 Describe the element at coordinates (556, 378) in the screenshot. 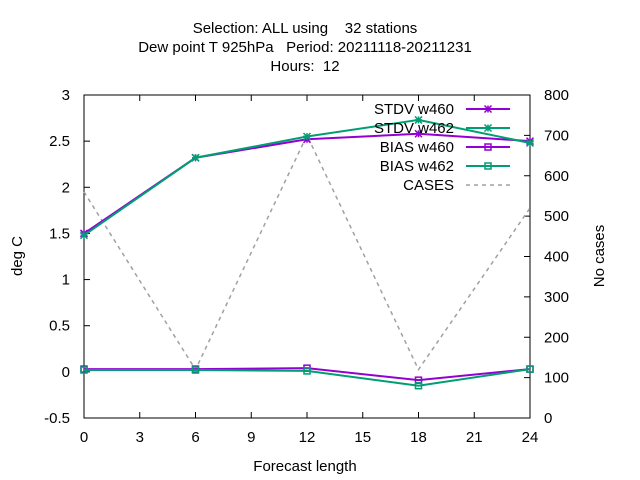

I see `y2-tick-label: 100` at that location.